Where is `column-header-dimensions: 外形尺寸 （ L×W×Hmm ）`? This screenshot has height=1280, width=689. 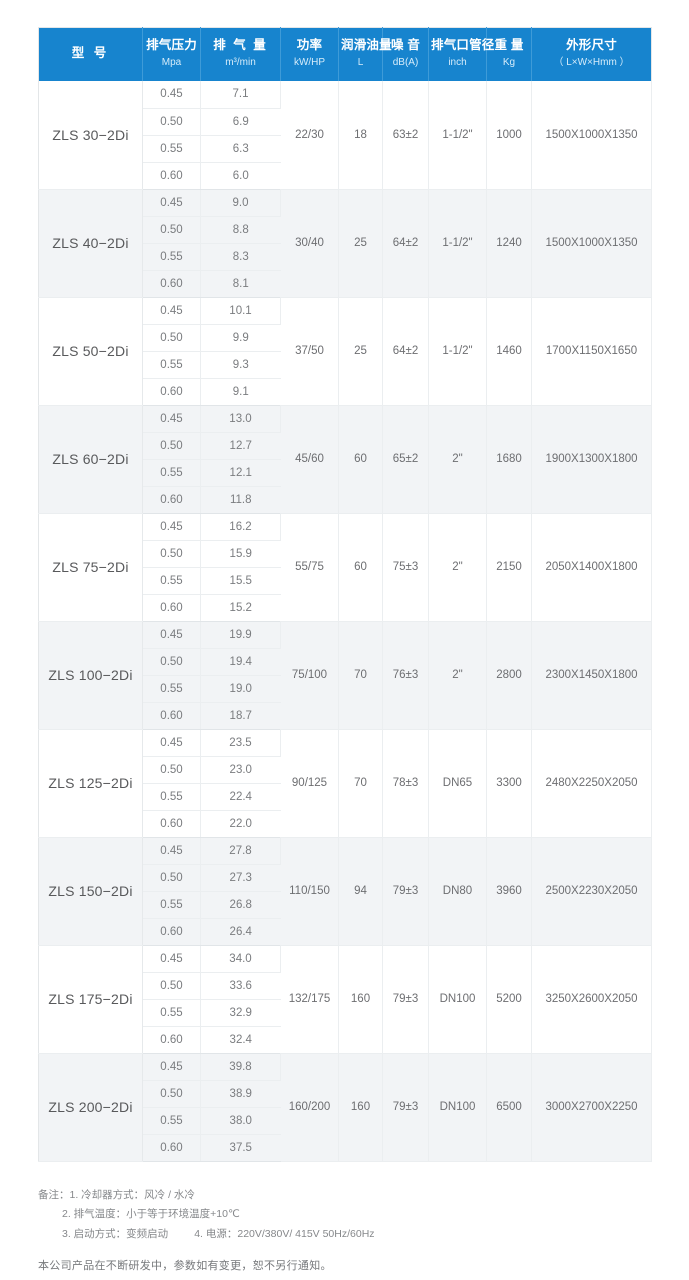 column-header-dimensions: 外形尺寸 （ L×W×Hmm ） is located at coordinates (591, 54).